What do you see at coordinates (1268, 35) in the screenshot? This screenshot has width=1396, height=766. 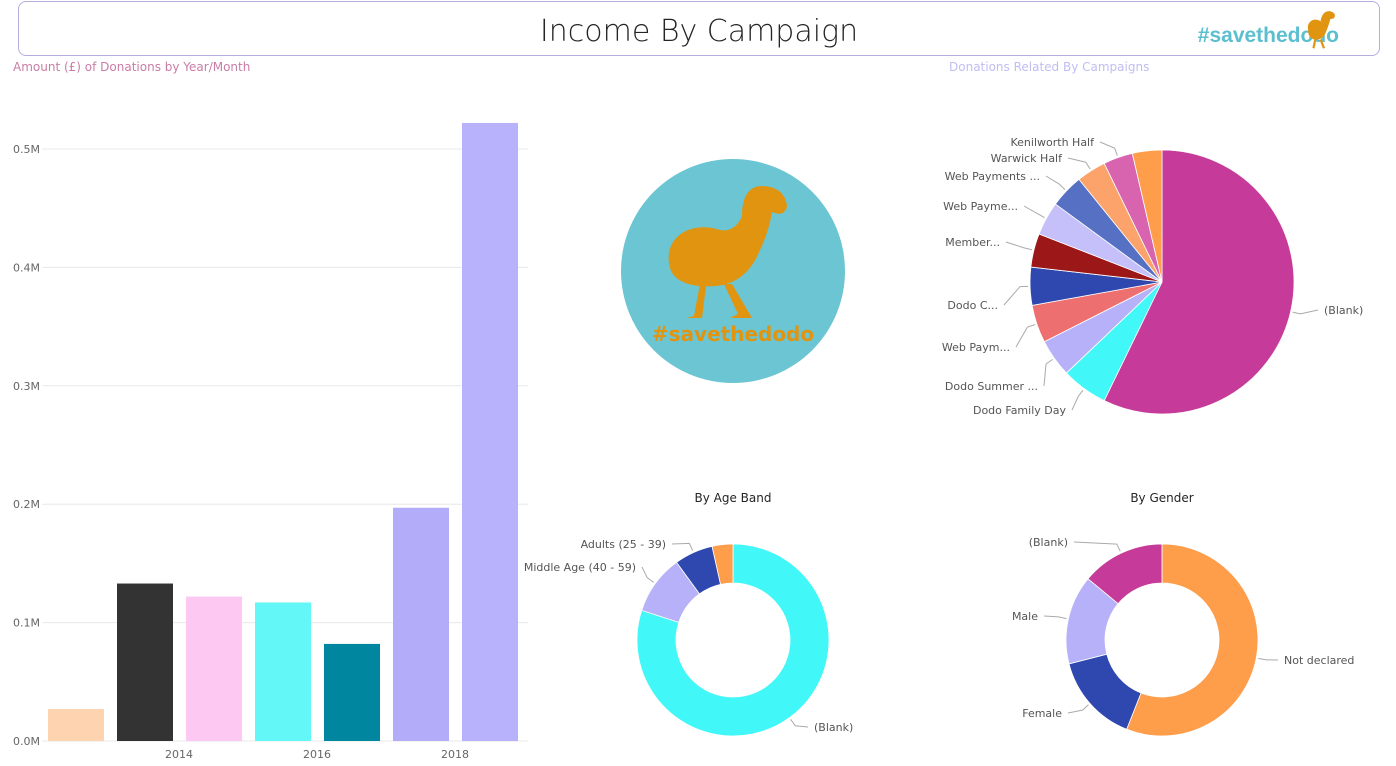 I see `brand-hashtag: #savethedodo` at bounding box center [1268, 35].